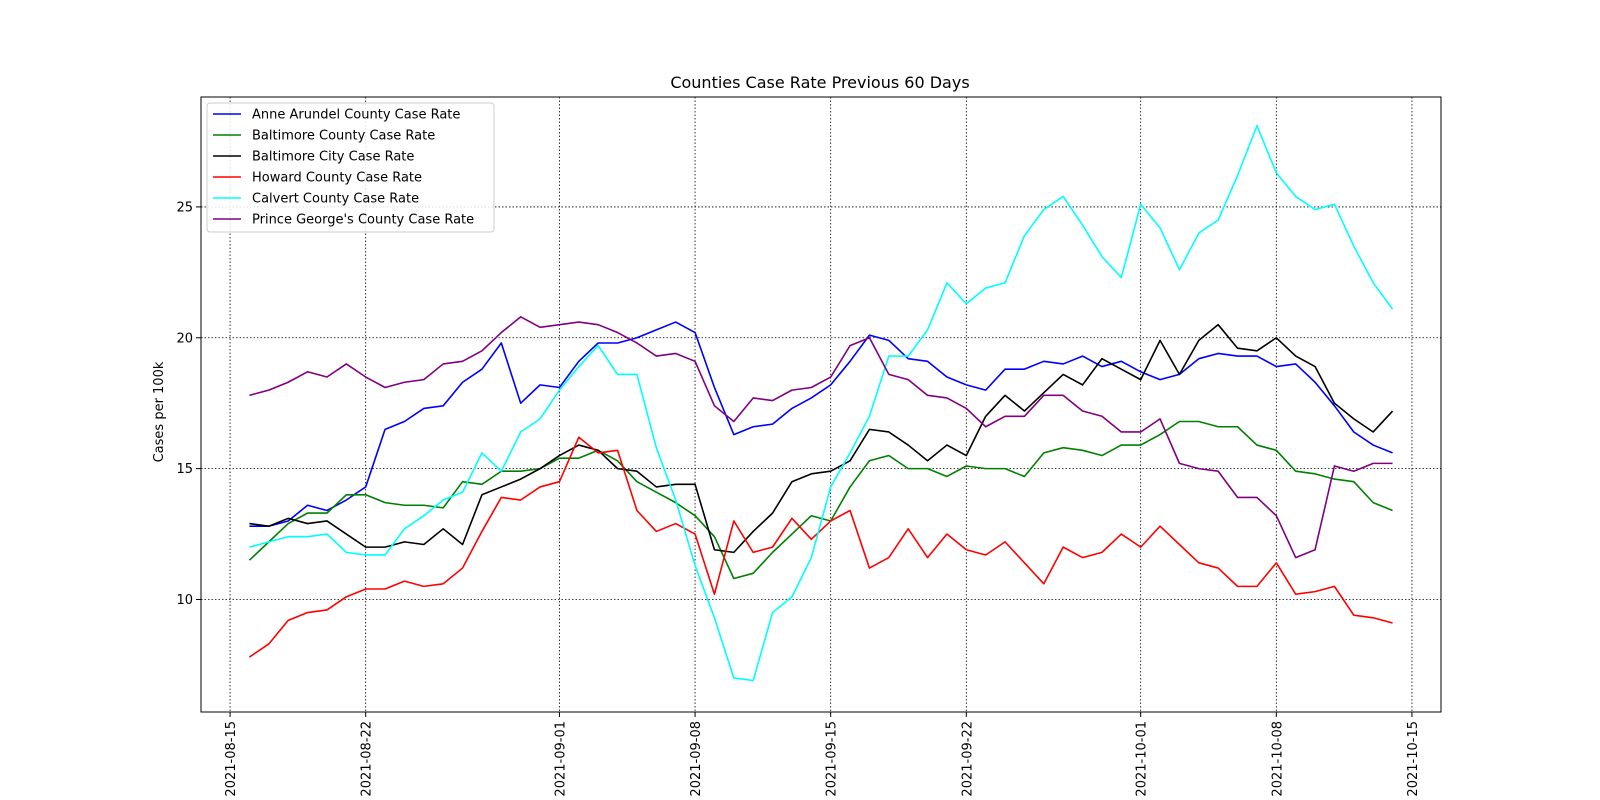  What do you see at coordinates (333, 157) in the screenshot?
I see `legend-label-2: Baltimore City Case Rate` at bounding box center [333, 157].